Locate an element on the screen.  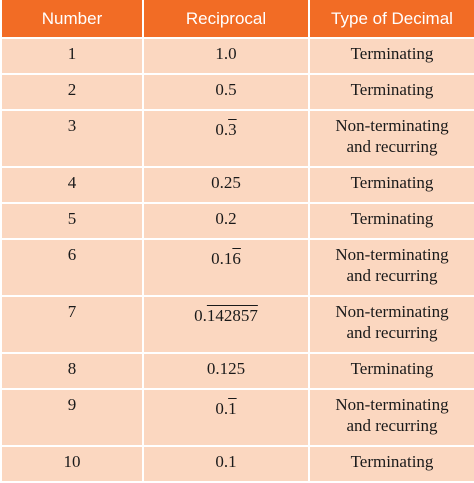
number-cell: 8 is located at coordinates (72, 371).